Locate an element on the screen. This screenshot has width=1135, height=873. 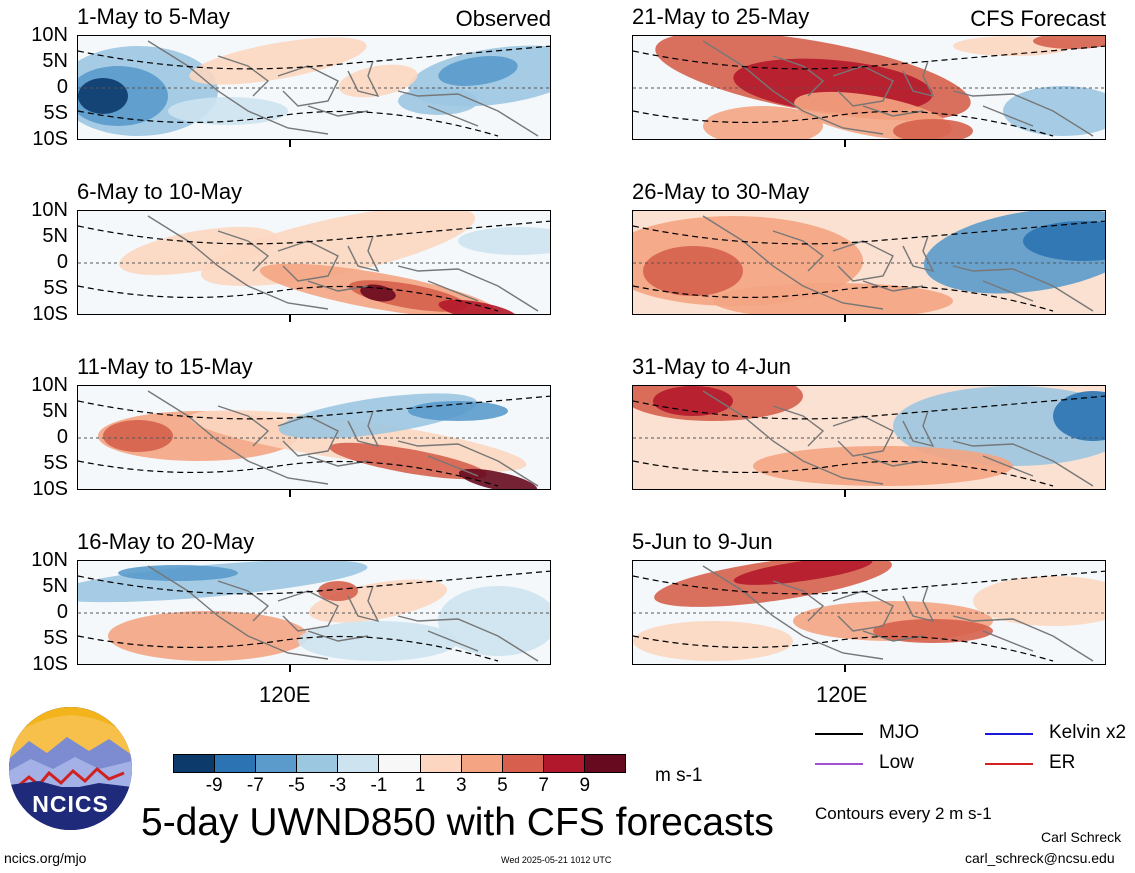
panel-title: 11-May to 15-May is located at coordinates (165, 366).